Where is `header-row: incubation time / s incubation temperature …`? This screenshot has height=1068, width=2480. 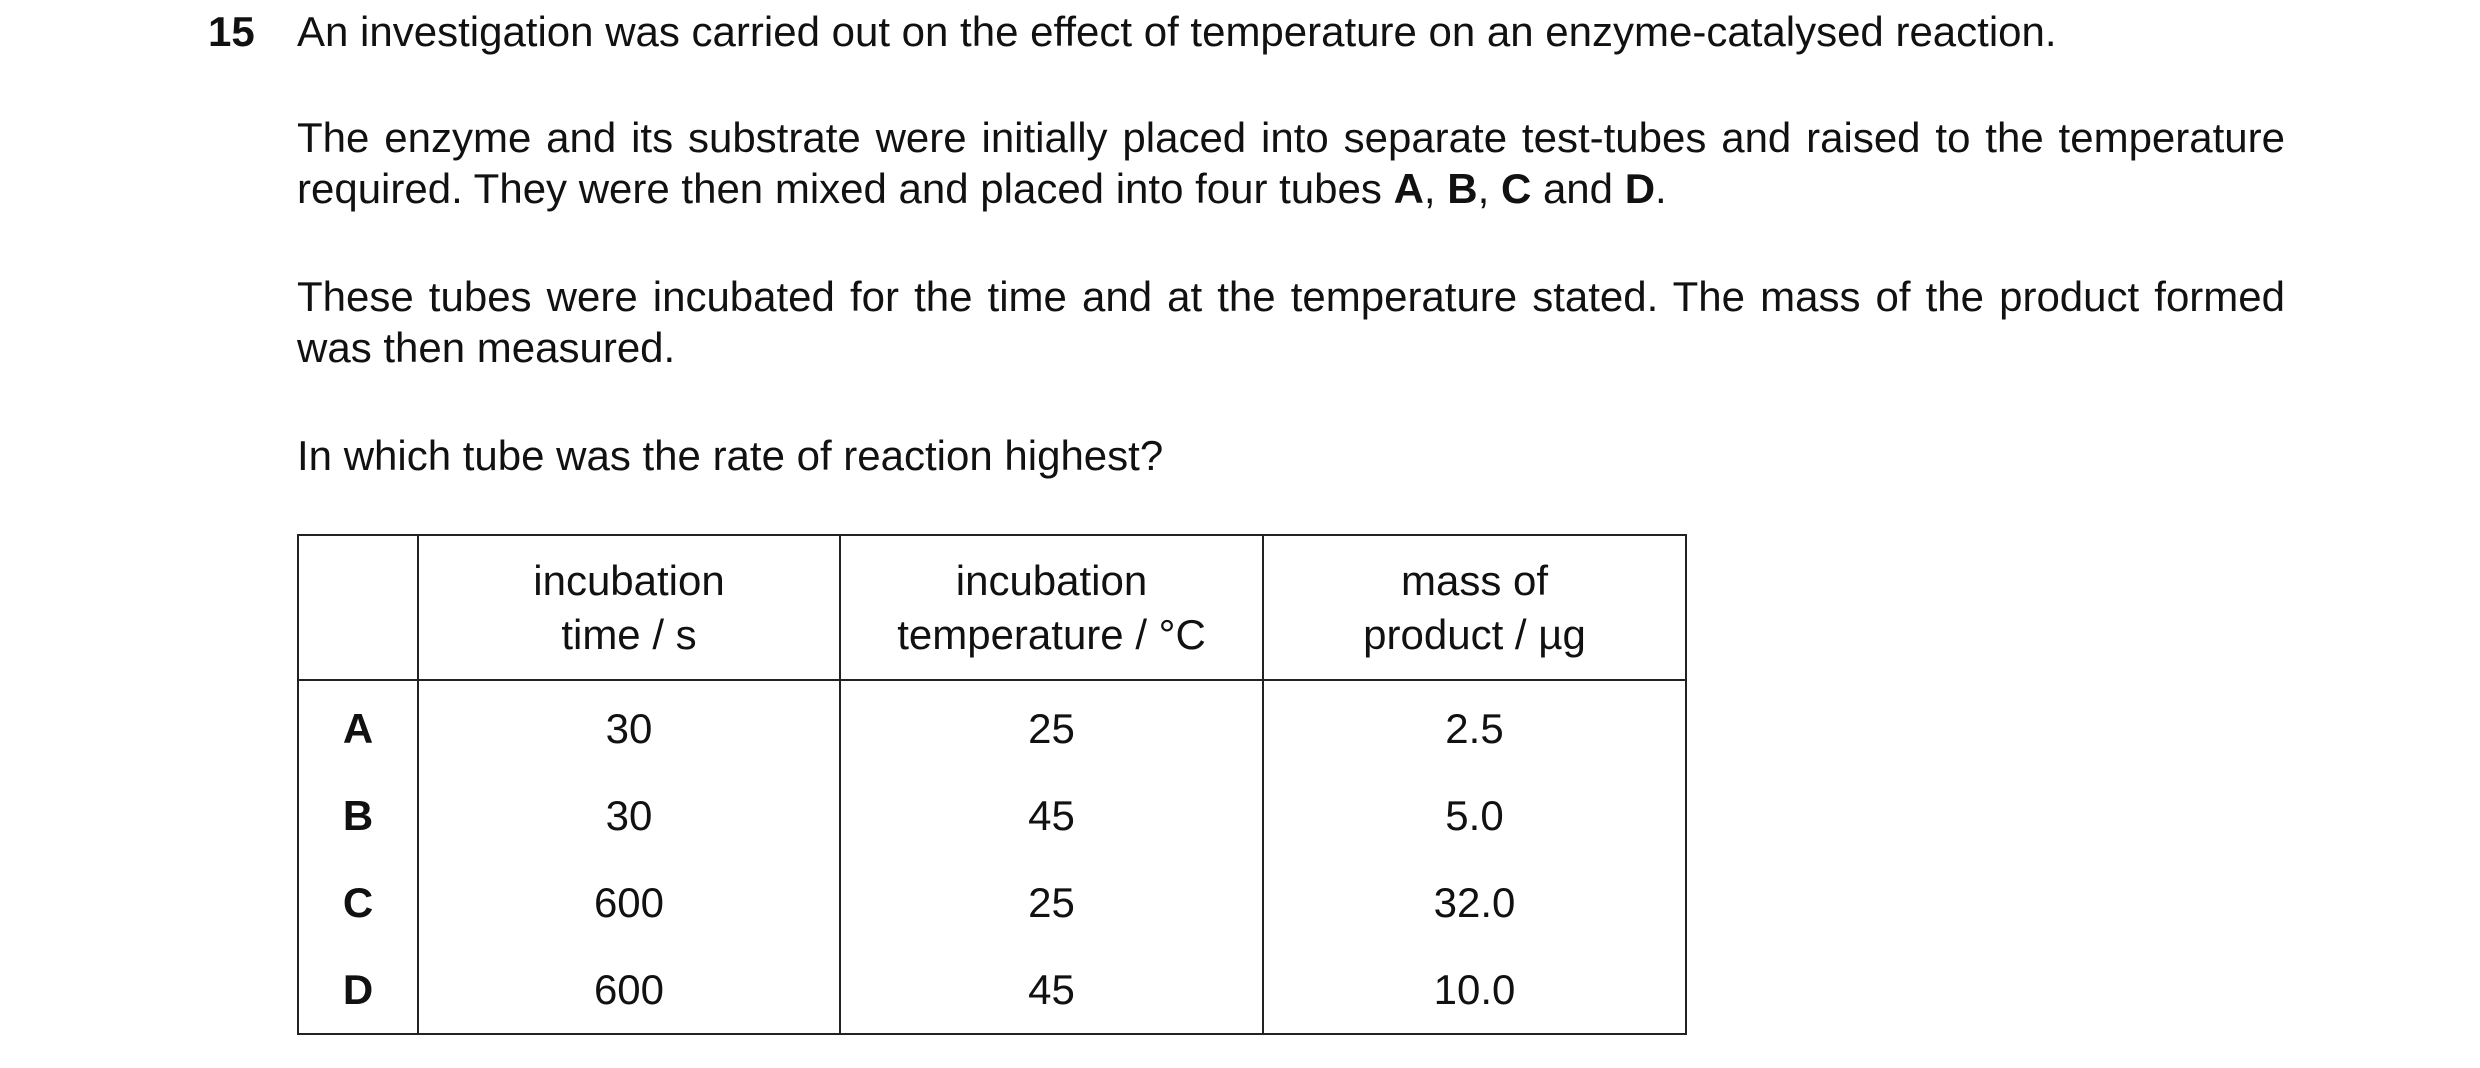 header-row: incubation time / s incubation temperature … is located at coordinates (992, 607).